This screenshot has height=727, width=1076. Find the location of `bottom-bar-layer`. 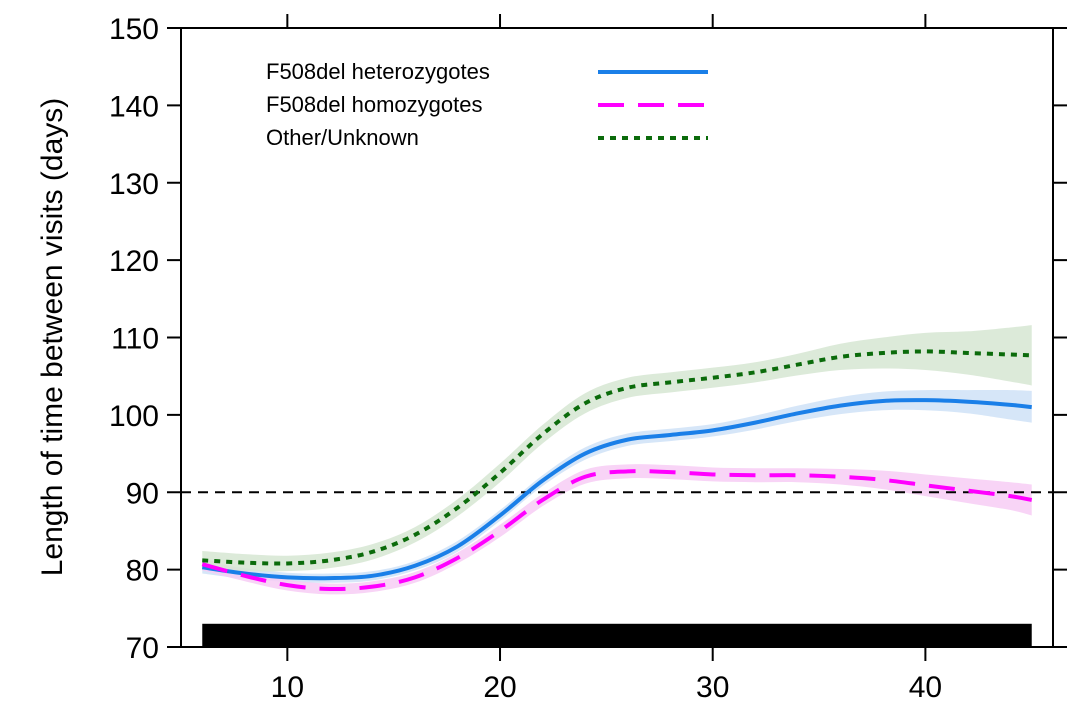

bottom-bar-layer is located at coordinates (617, 634).